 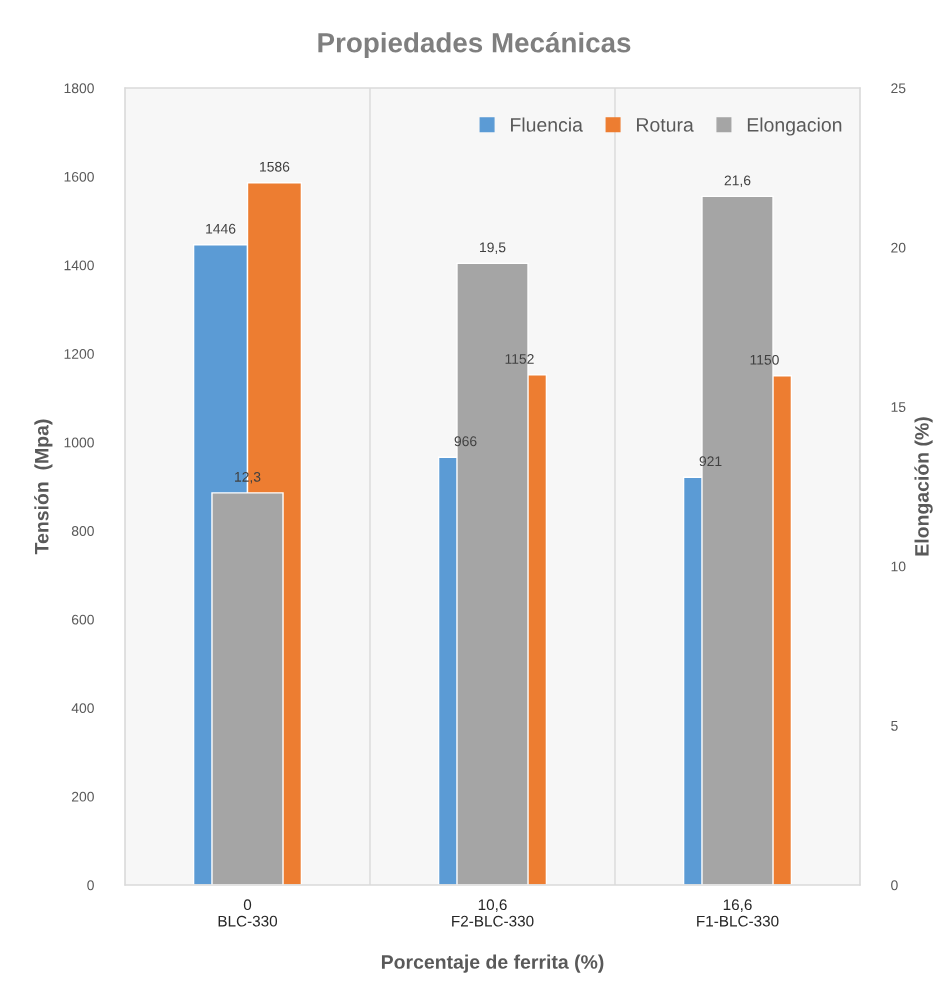 What do you see at coordinates (923, 486) in the screenshot?
I see `y2-axis-title: Elongación (%)` at bounding box center [923, 486].